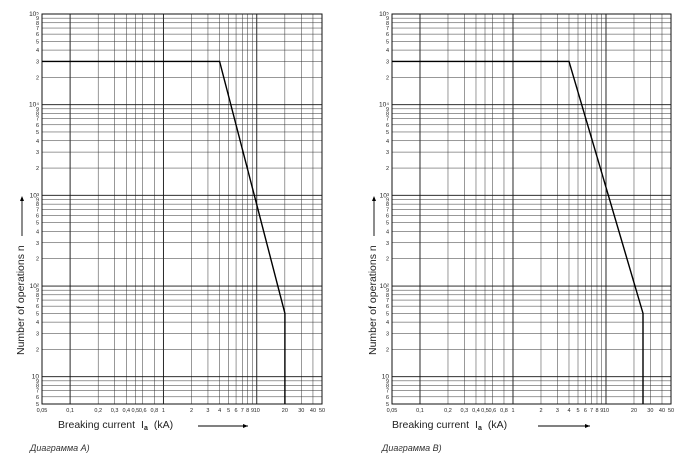 This screenshot has width=684, height=463. I want to click on x-tick-label: 8, so click(596, 411).